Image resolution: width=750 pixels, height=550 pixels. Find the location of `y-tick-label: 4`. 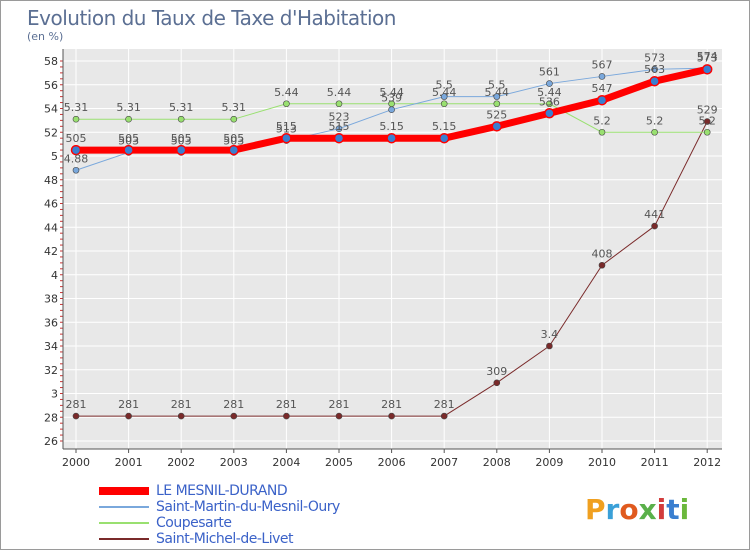

y-tick-label: 4 is located at coordinates (54, 275).